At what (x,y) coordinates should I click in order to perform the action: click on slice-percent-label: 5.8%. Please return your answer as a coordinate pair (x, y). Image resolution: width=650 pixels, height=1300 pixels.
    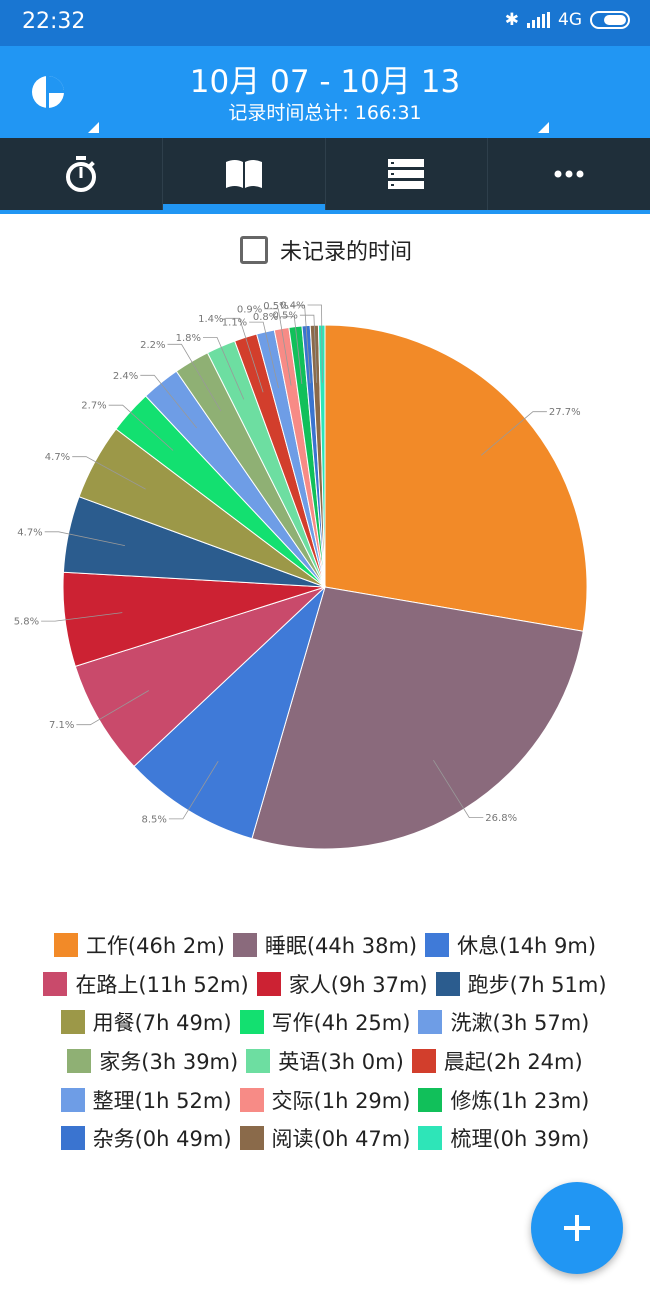
    Looking at the image, I should click on (26, 622).